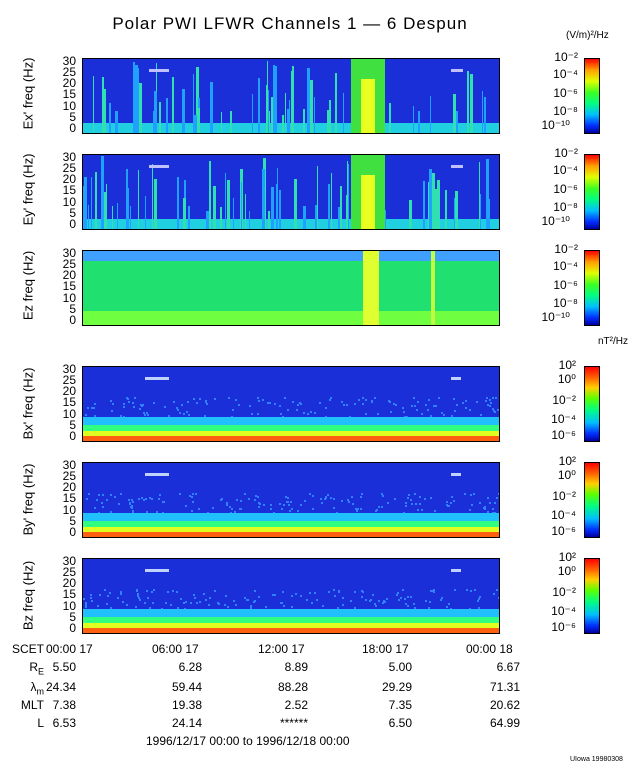 The height and width of the screenshot is (768, 640). What do you see at coordinates (69, 157) in the screenshot?
I see `tick-30: 30` at bounding box center [69, 157].